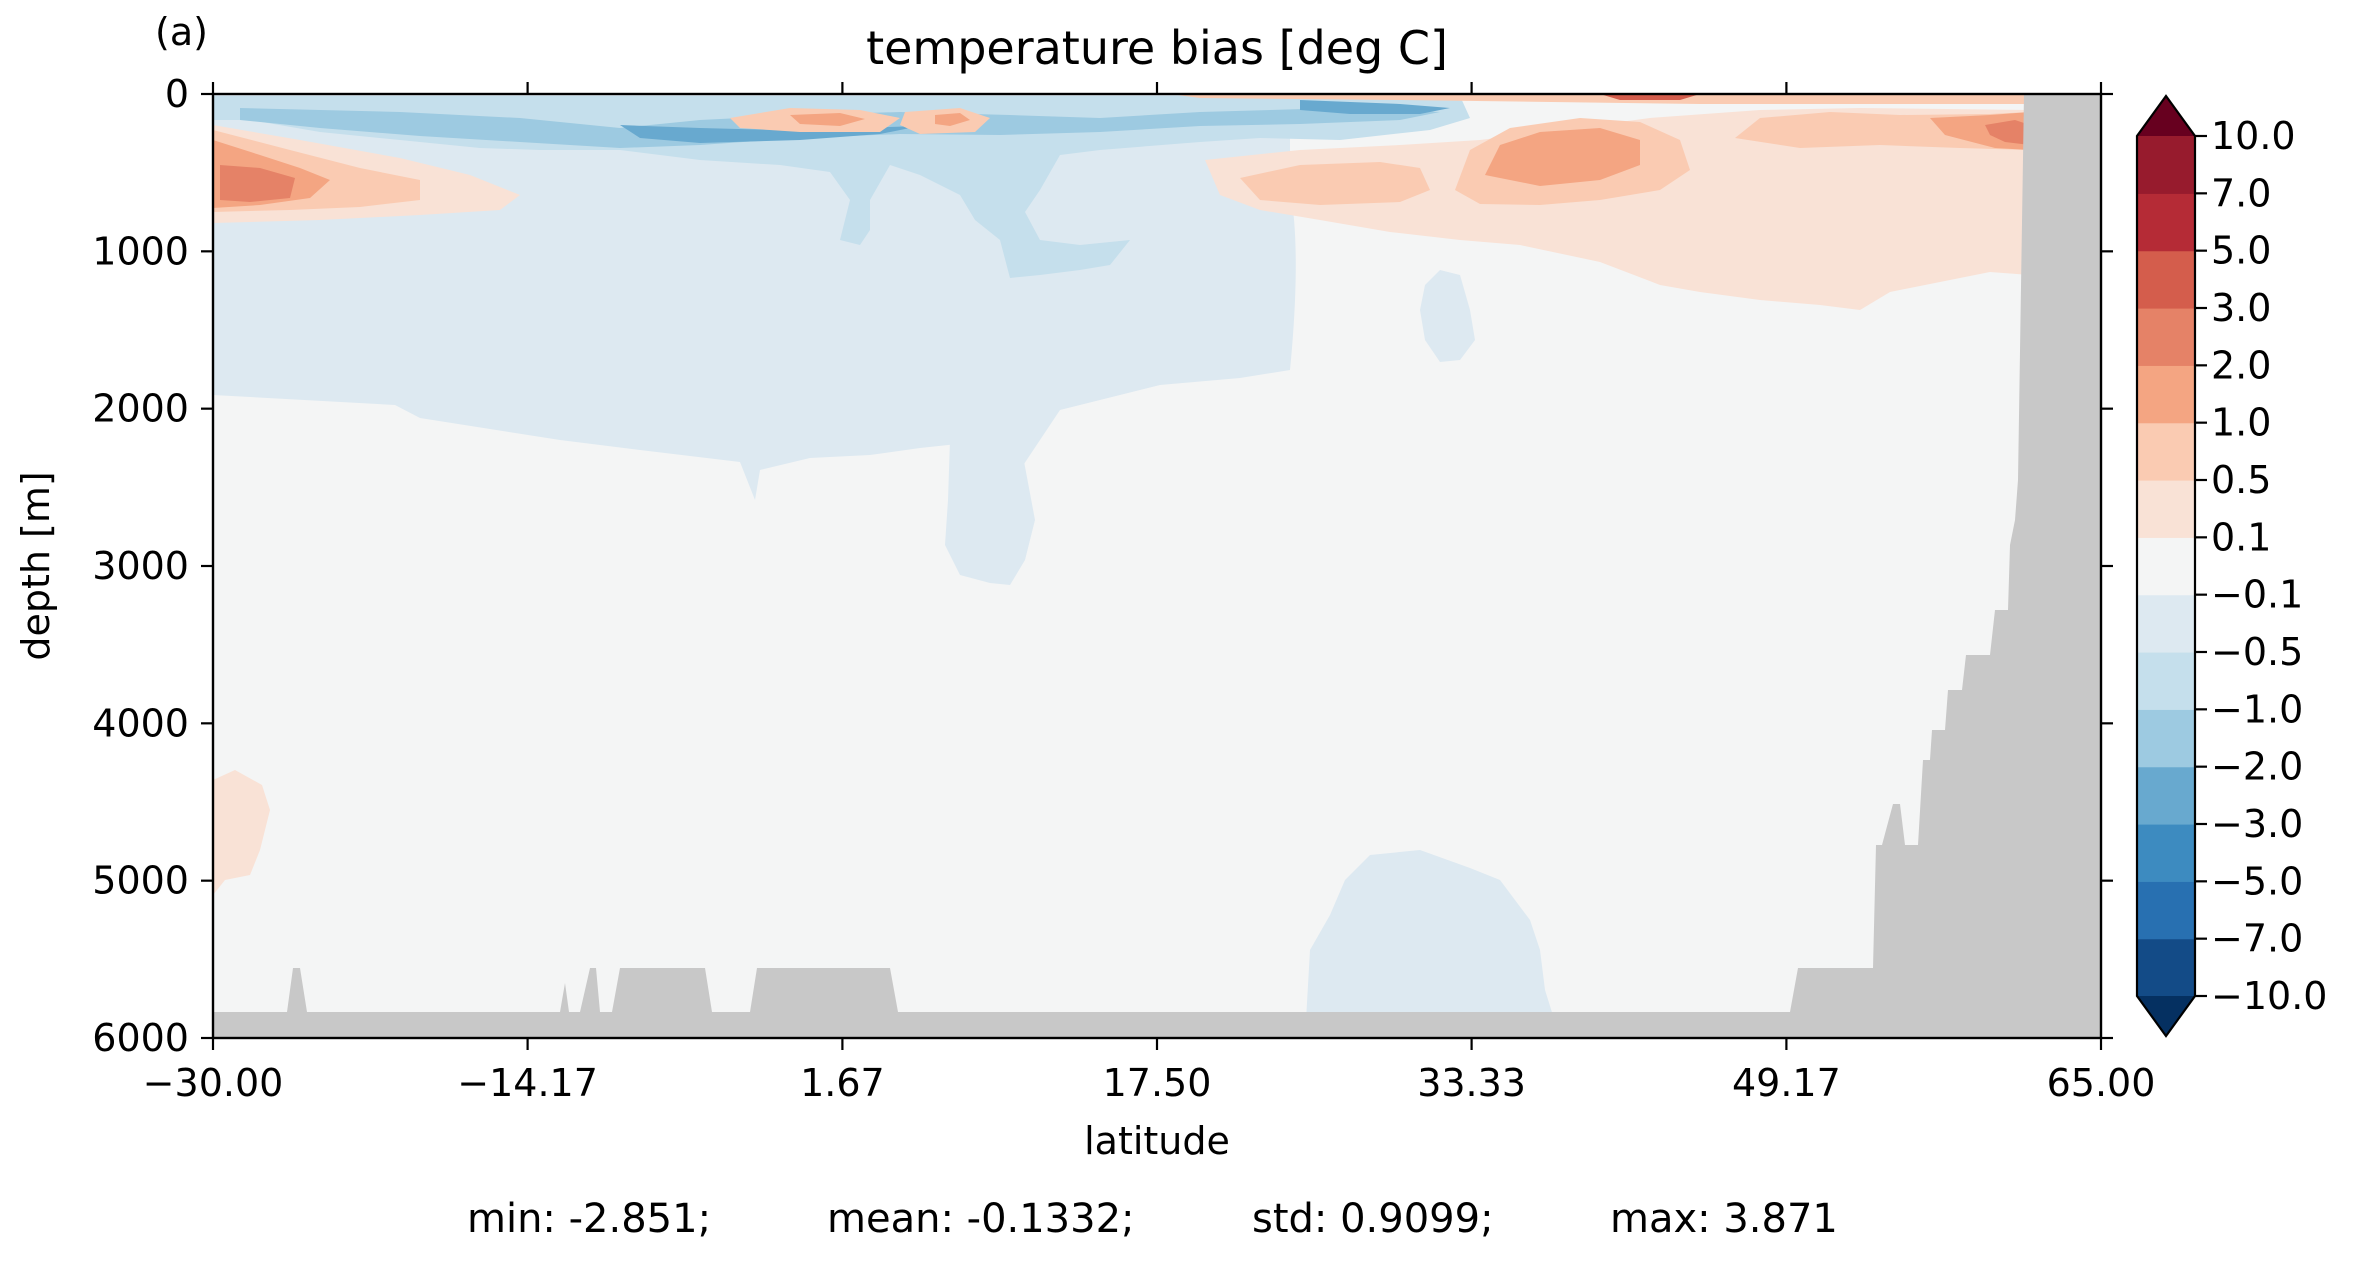 This screenshot has width=2362, height=1263. Describe the element at coordinates (2166, 1016) in the screenshot. I see `colorbar-under-triangle` at that location.